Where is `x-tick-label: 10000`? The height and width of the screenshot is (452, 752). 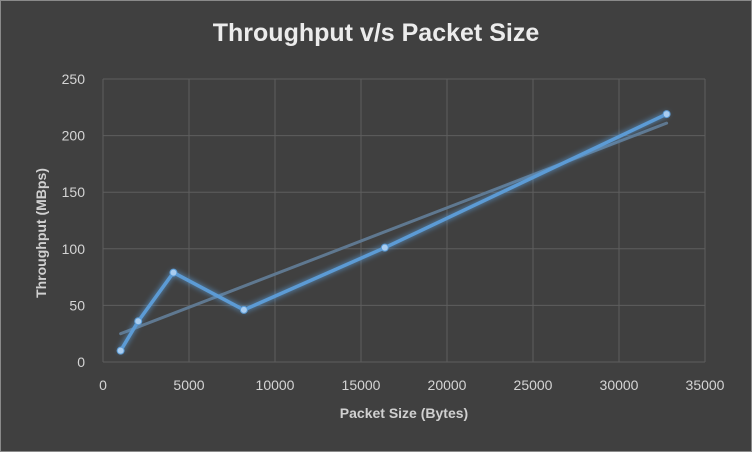 x-tick-label: 10000 is located at coordinates (275, 385).